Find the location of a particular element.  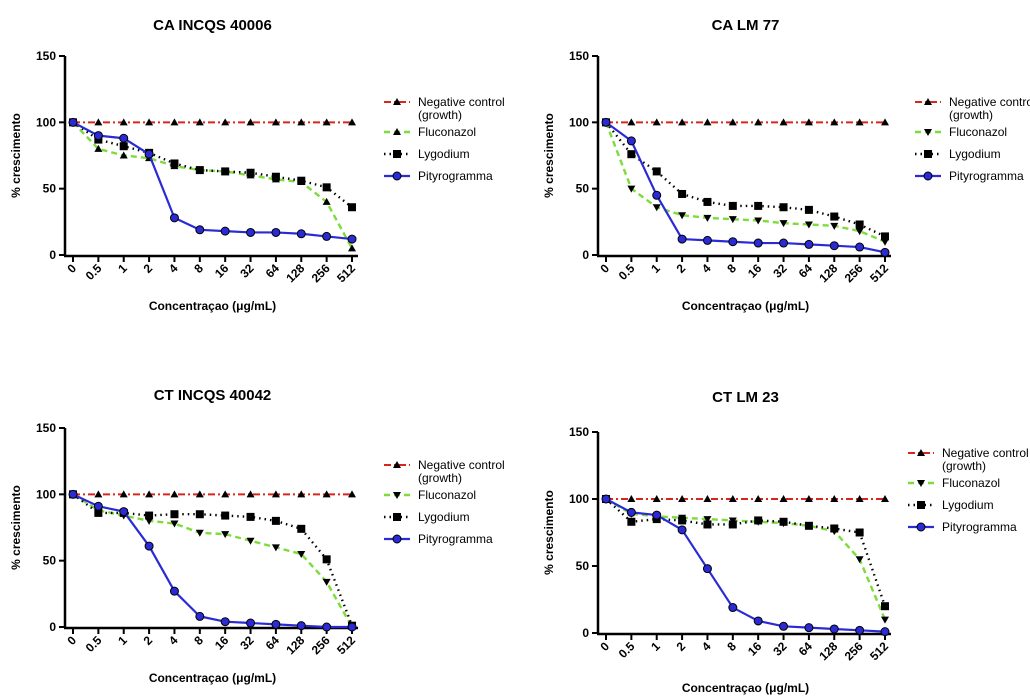

legend-label: Pityrogramma is located at coordinates (455, 176).